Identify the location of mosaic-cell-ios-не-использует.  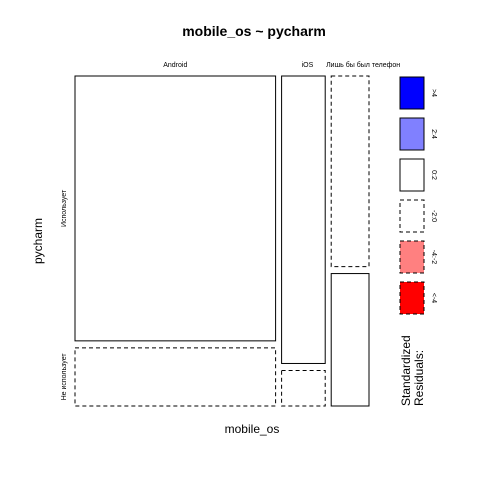
(303, 388).